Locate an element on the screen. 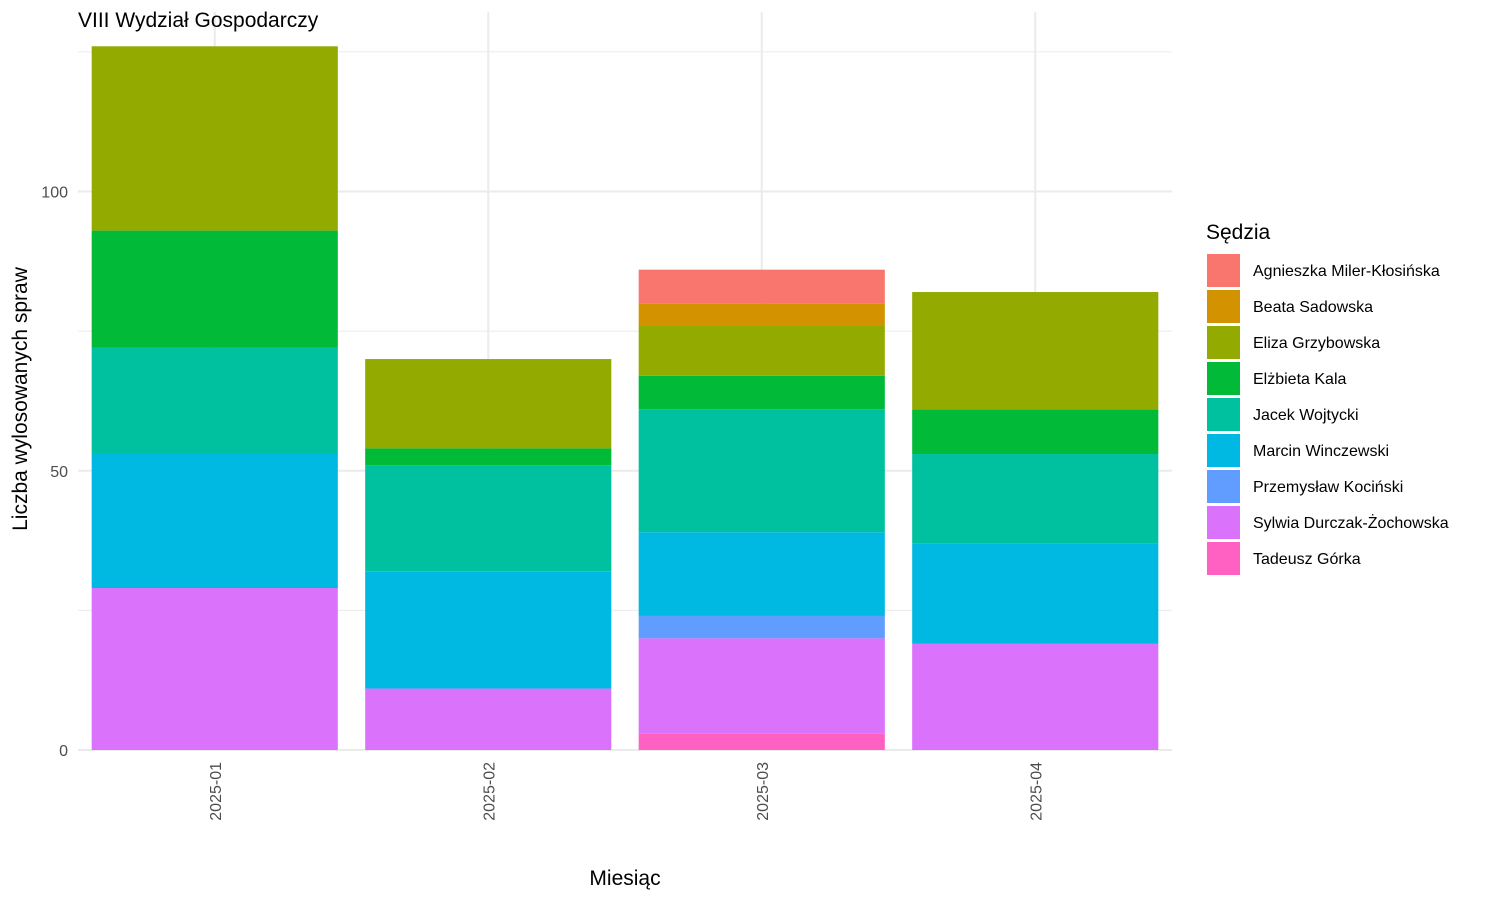  x-tick-label: 2025-02 is located at coordinates (489, 791).